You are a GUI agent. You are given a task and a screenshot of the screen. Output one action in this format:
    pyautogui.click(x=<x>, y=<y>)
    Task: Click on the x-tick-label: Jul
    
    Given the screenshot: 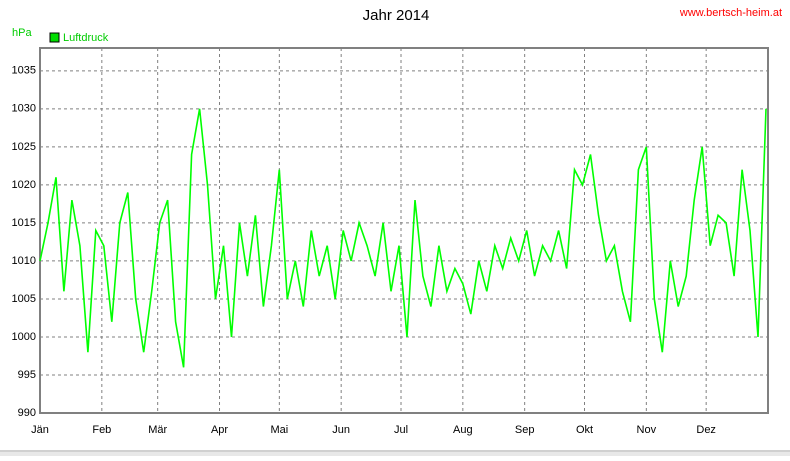 What is the action you would take?
    pyautogui.click(x=401, y=430)
    